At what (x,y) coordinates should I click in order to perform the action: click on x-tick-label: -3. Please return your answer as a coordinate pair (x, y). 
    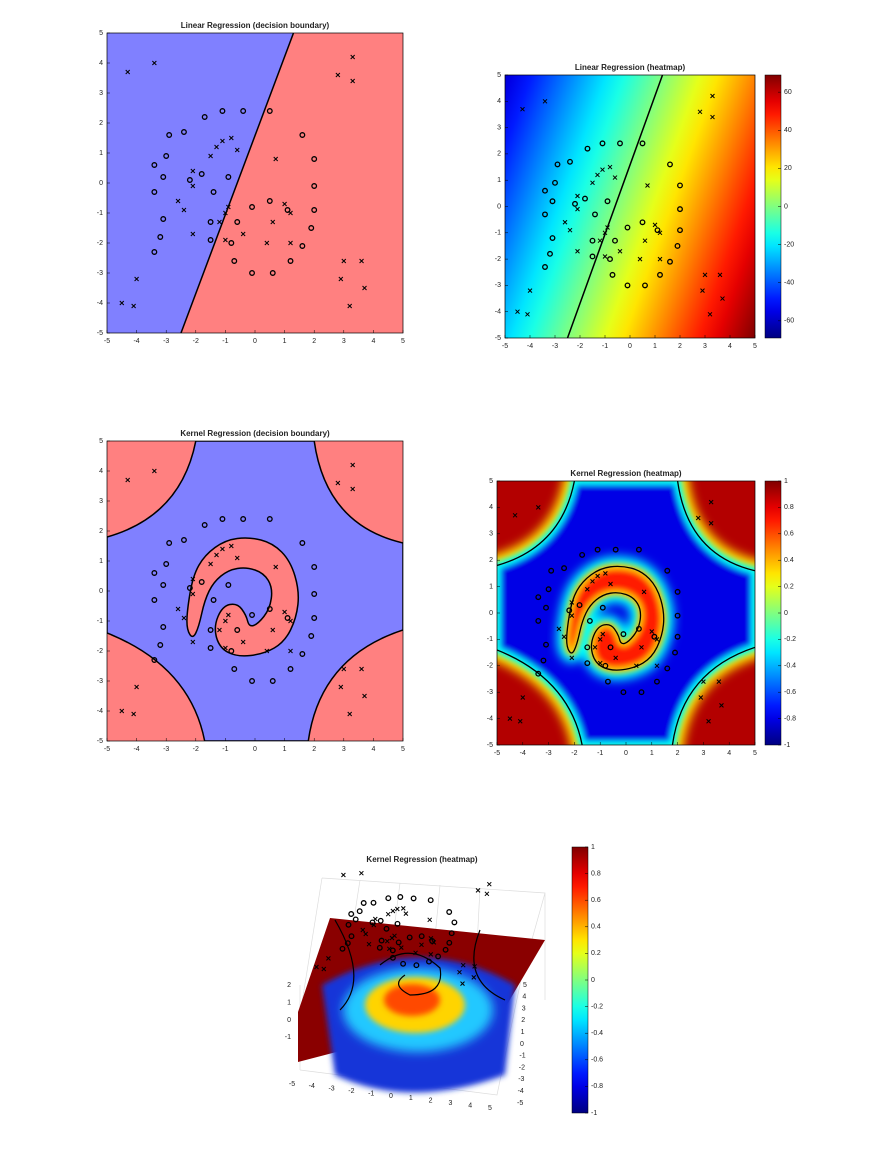
    Looking at the image, I should click on (331, 1089).